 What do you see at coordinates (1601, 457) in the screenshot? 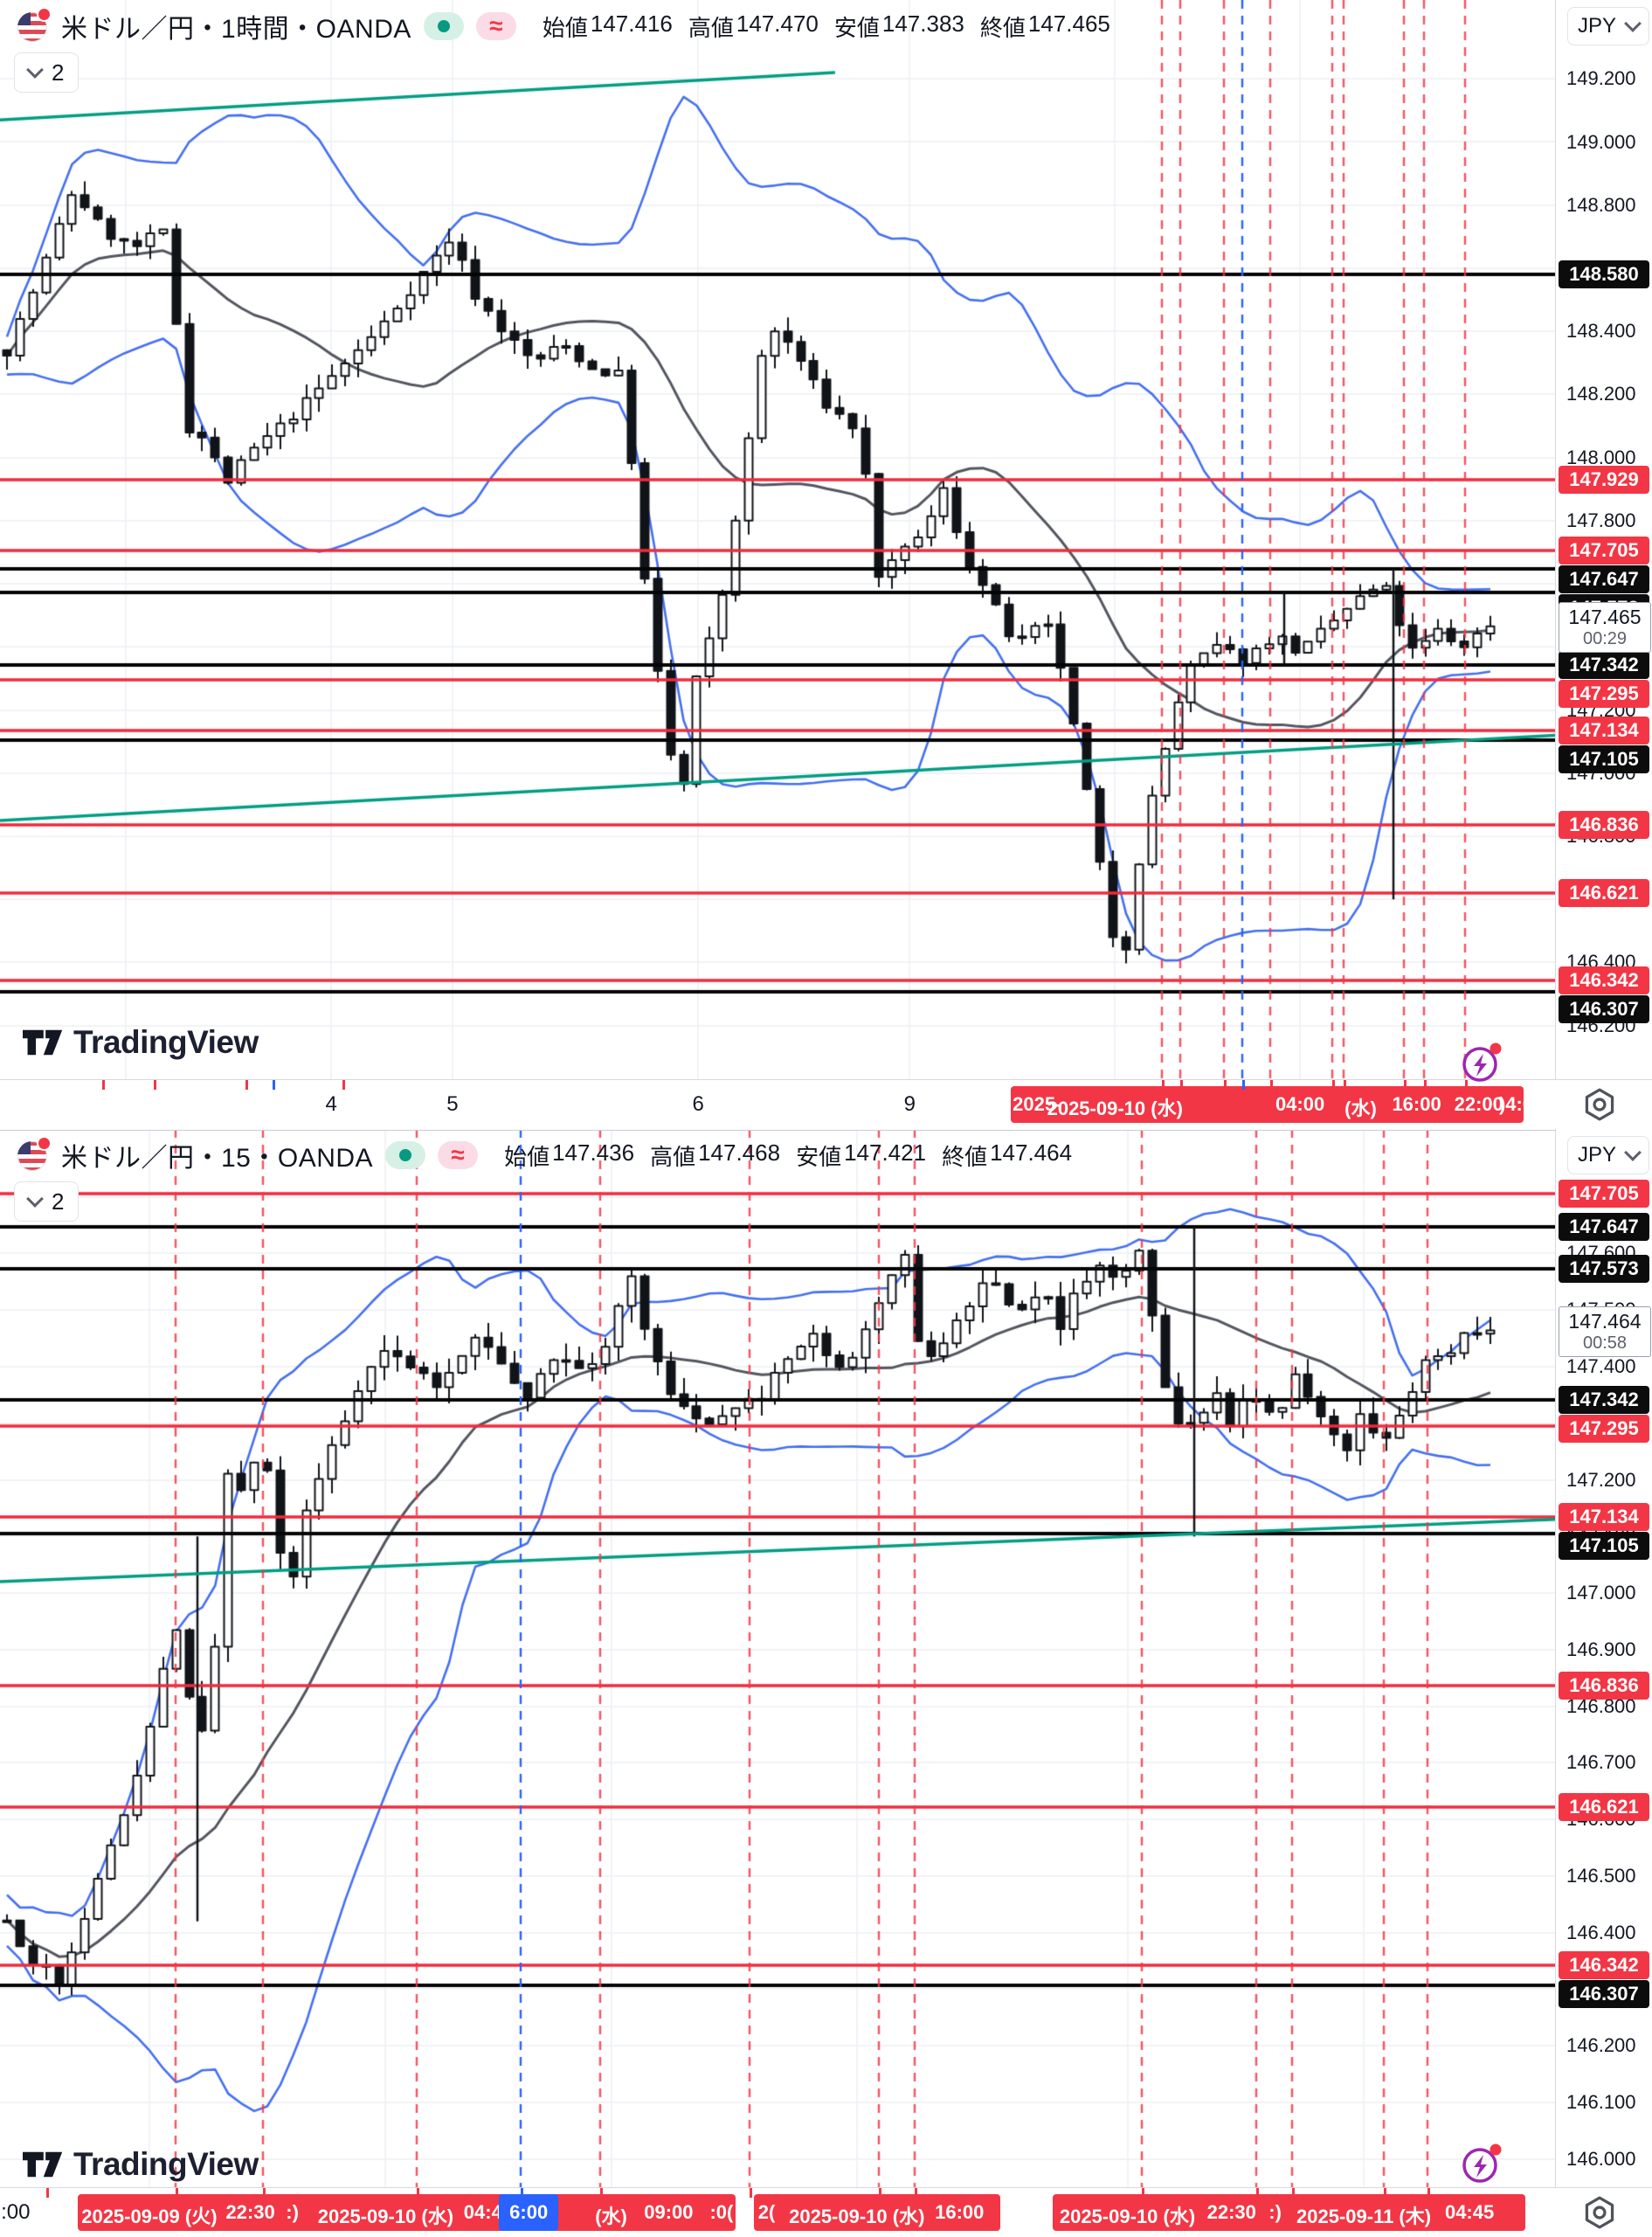
I see `price-tick-label: 148.000` at bounding box center [1601, 457].